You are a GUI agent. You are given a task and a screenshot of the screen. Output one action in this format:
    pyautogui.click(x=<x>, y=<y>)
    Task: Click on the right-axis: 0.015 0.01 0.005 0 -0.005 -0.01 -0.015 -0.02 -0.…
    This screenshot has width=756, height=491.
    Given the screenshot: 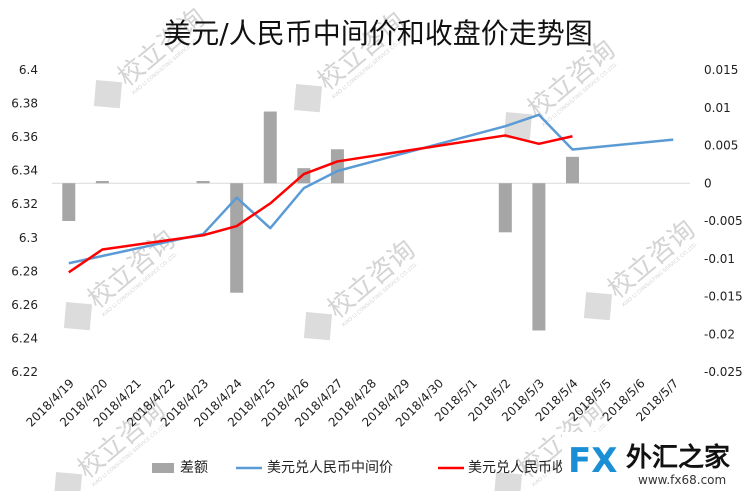 What is the action you would take?
    pyautogui.click(x=723, y=221)
    